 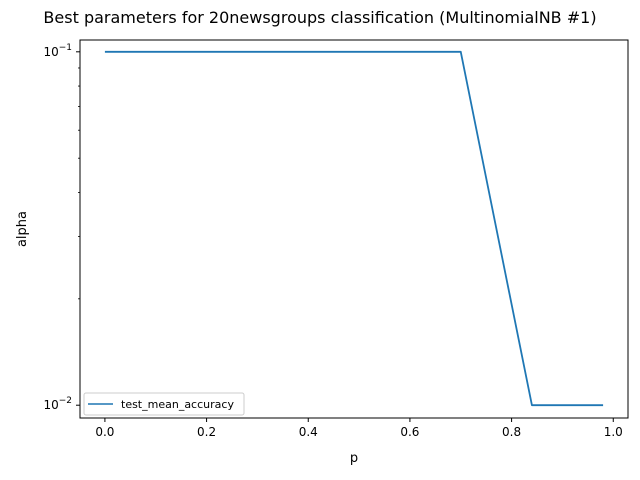 What do you see at coordinates (409, 432) in the screenshot?
I see `x-tick-label: 0.6` at bounding box center [409, 432].